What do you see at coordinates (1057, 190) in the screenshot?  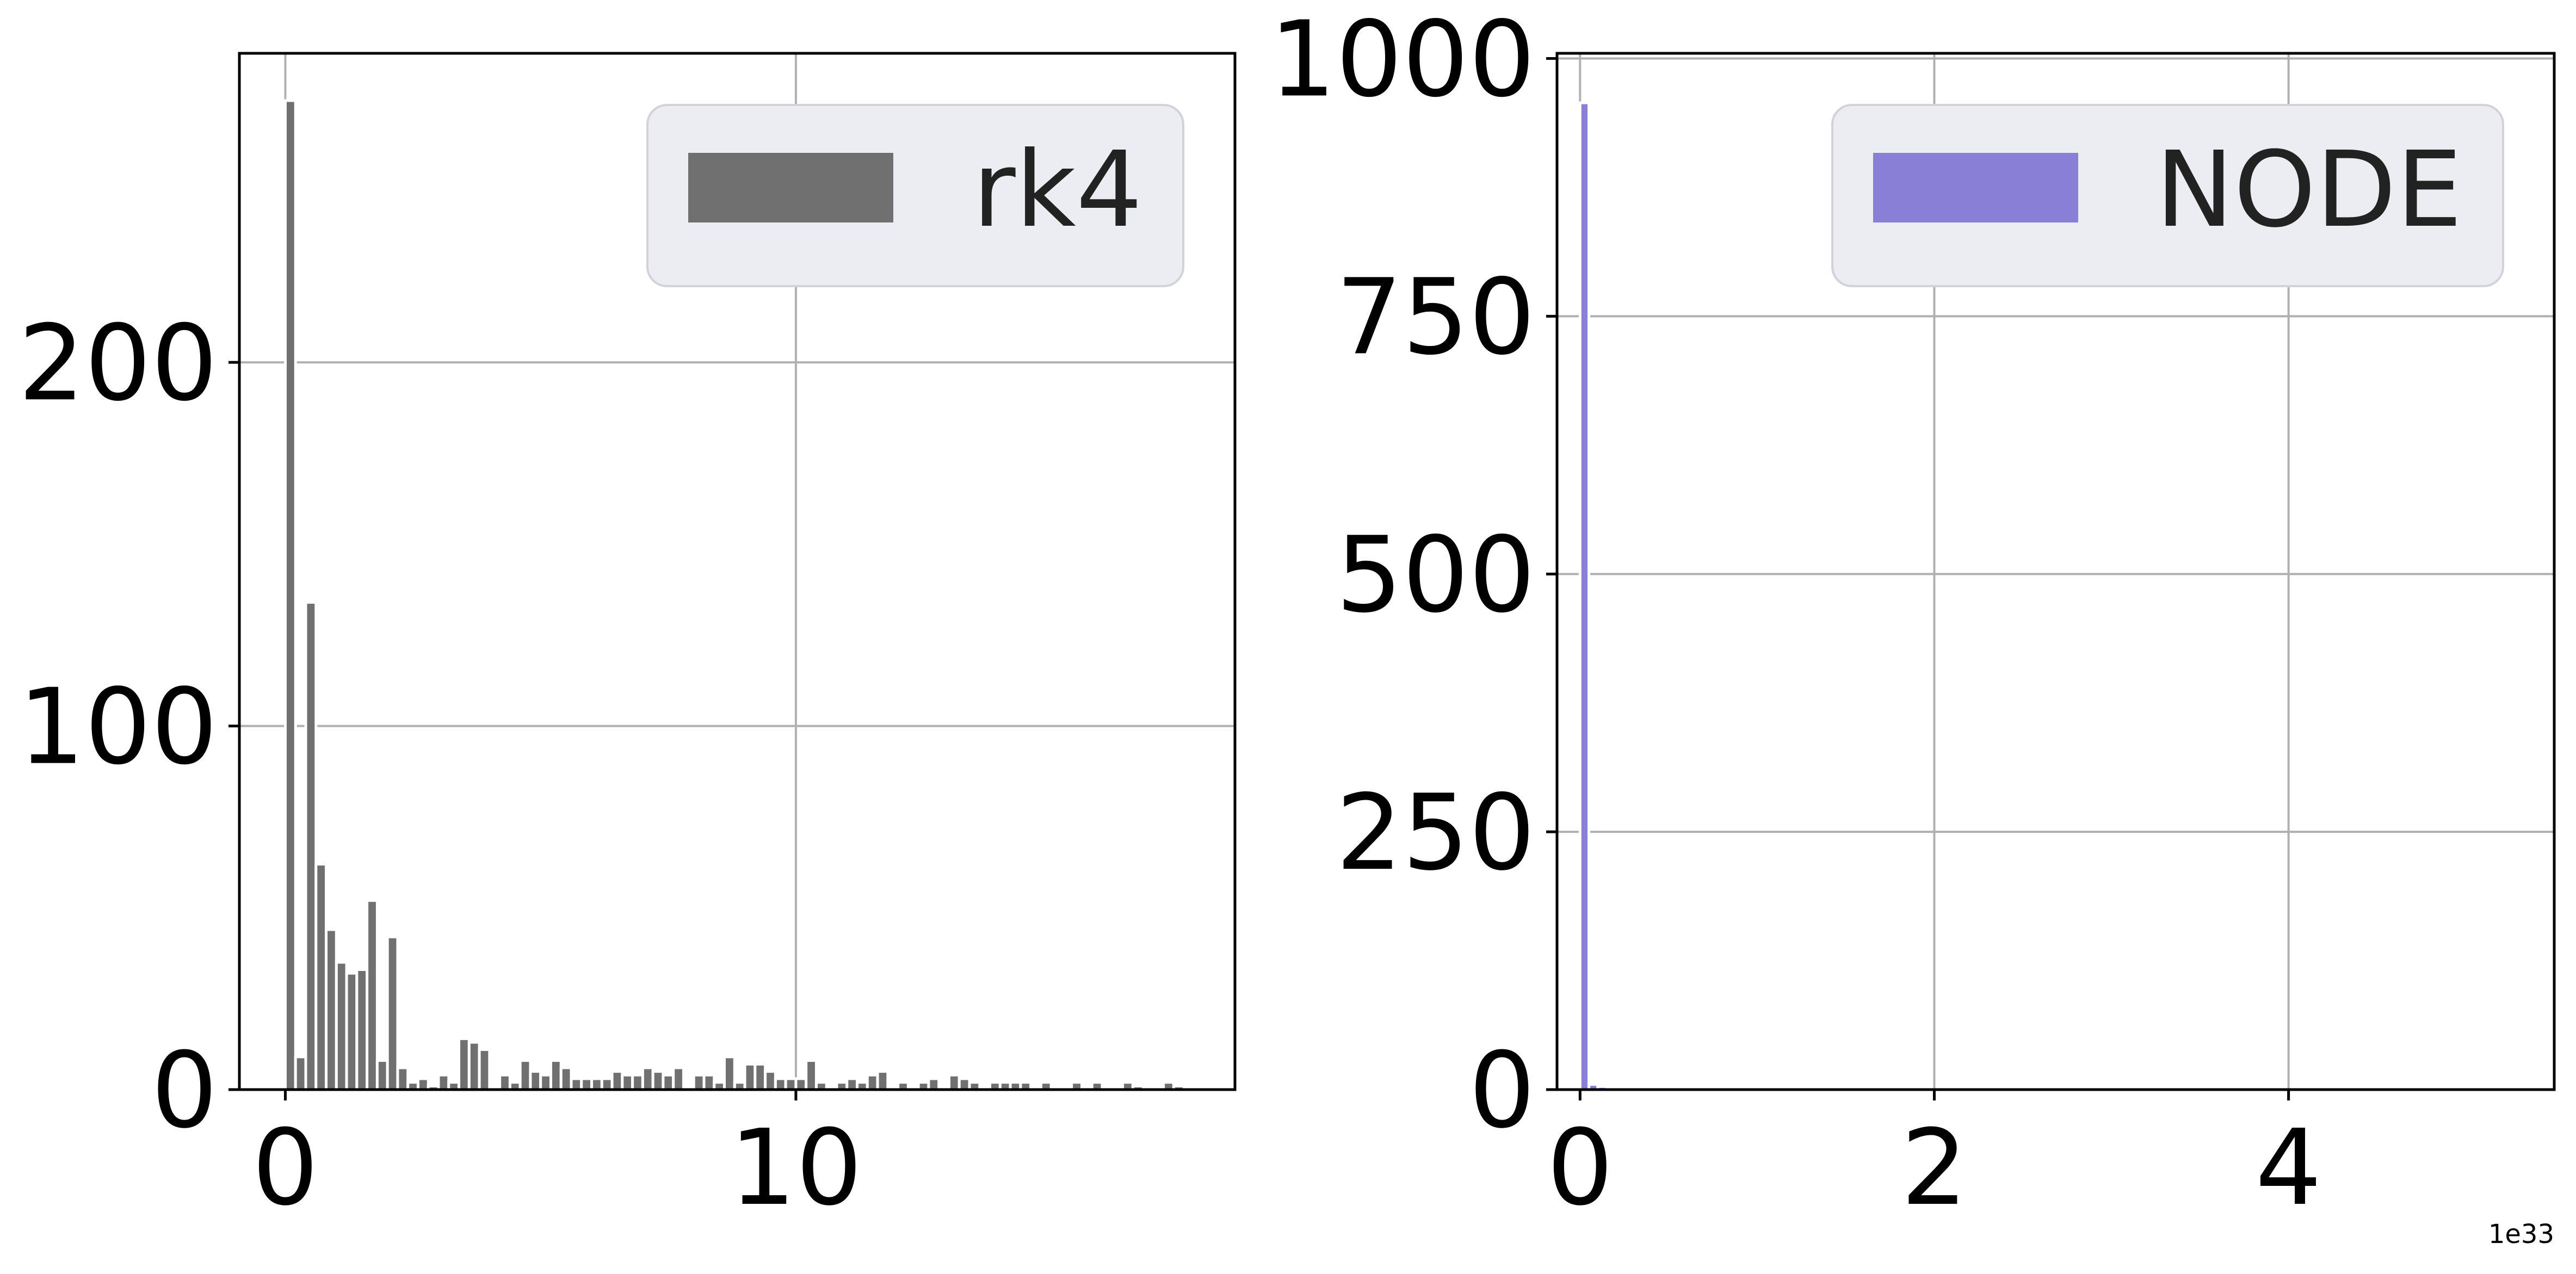 I see `legend-label: rk4` at bounding box center [1057, 190].